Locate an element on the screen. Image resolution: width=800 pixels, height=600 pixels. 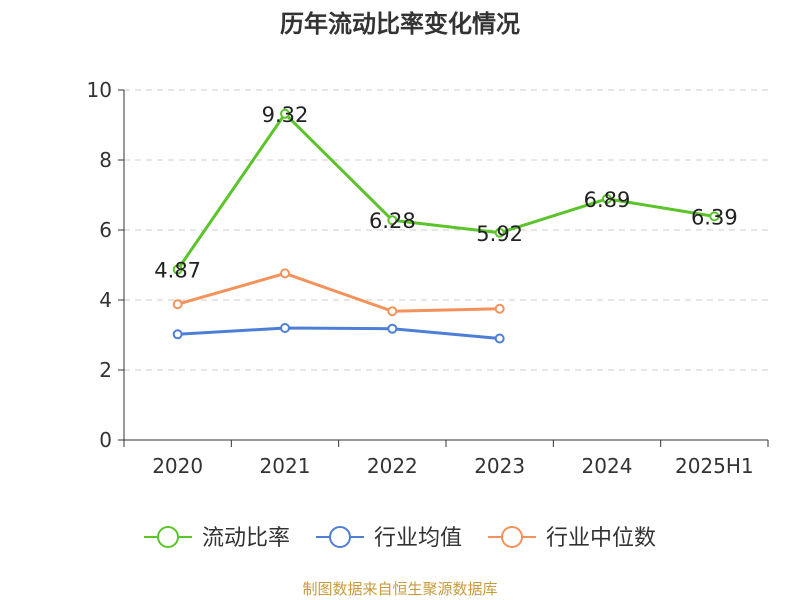
data-label: 6.28 is located at coordinates (392, 221).